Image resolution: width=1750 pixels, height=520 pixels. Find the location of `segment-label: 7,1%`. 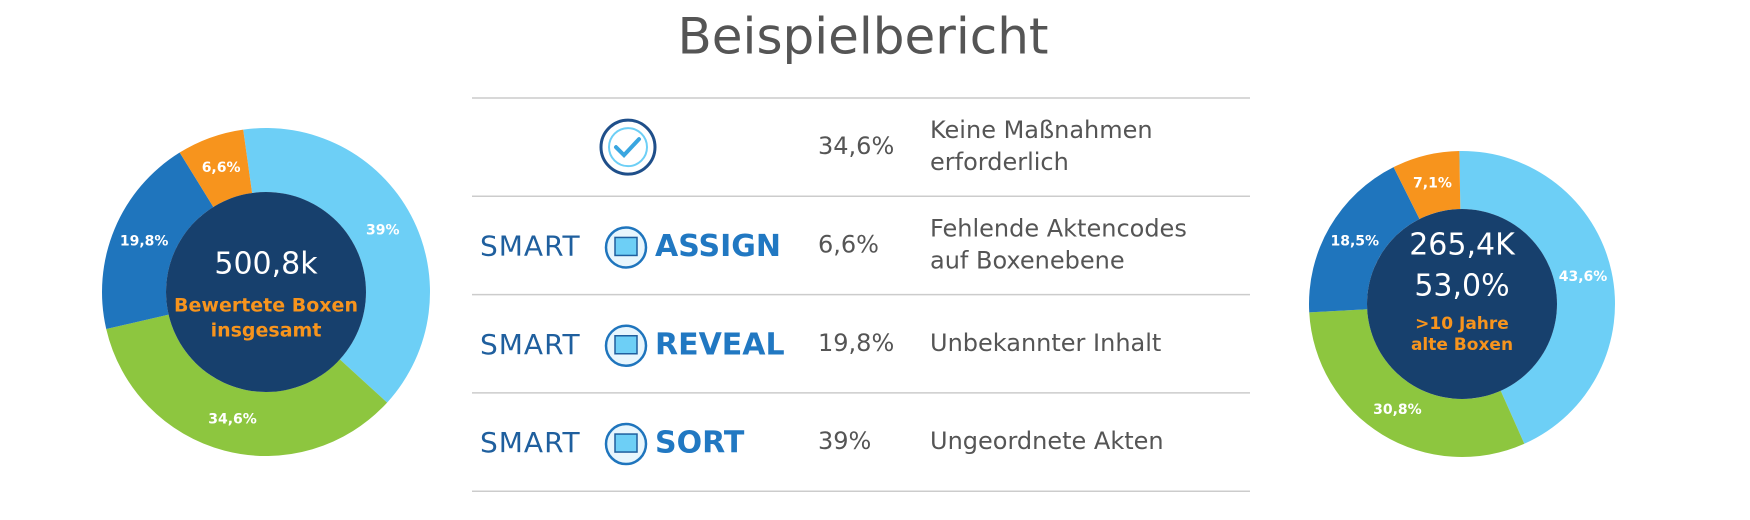

segment-label: 7,1% is located at coordinates (1432, 184).